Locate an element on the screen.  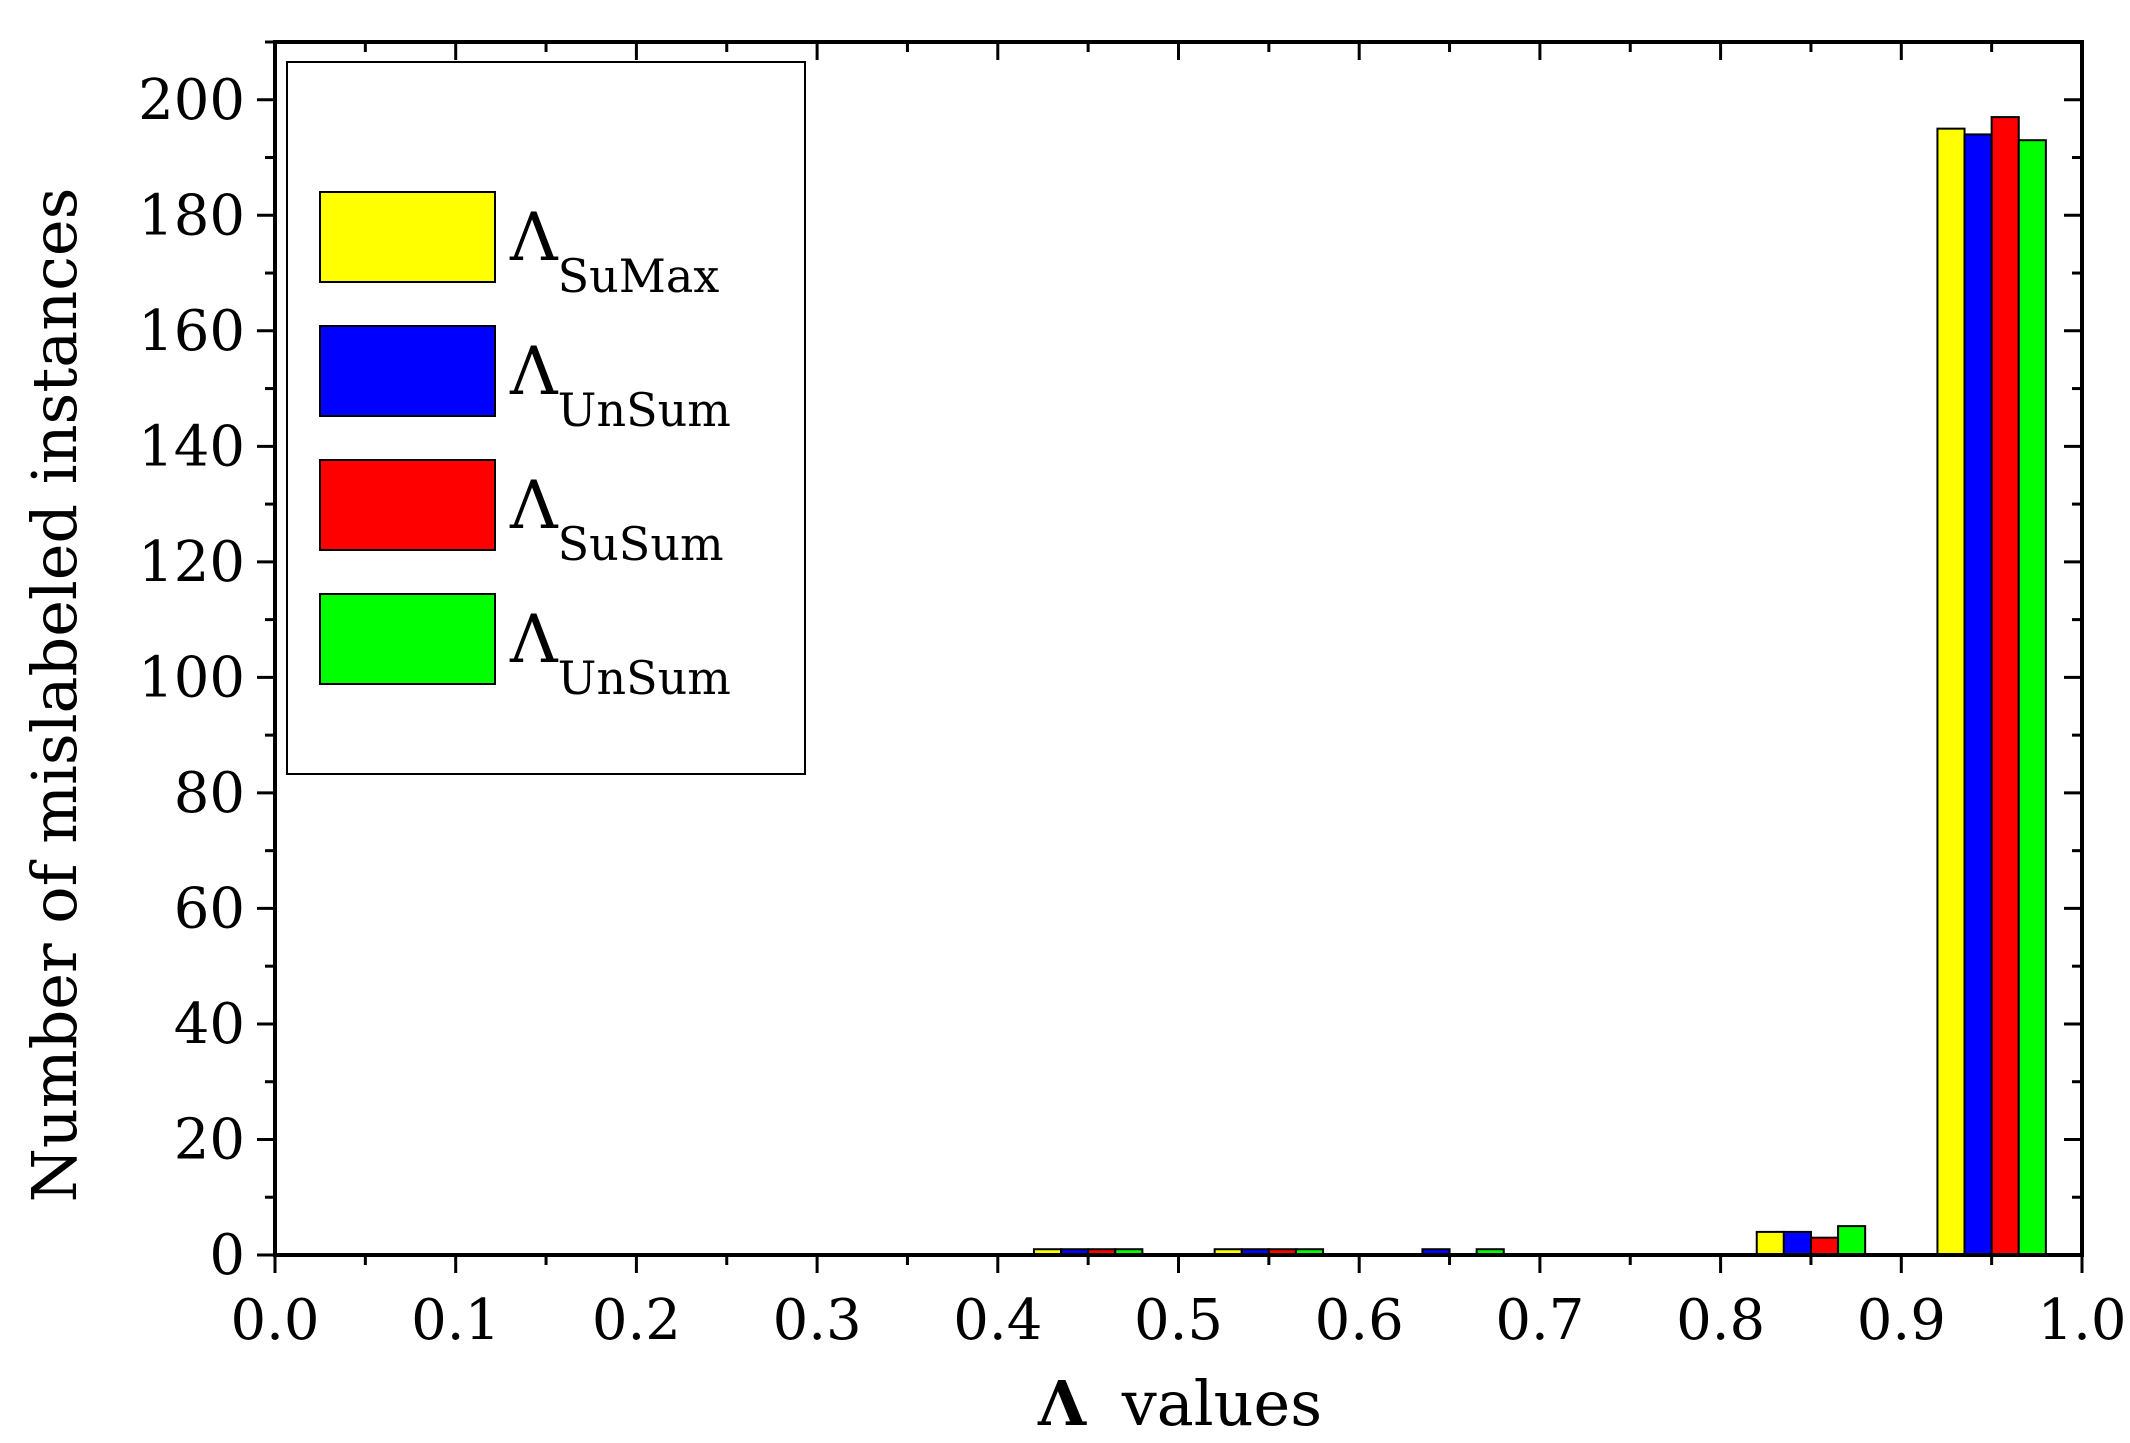
legend-label: ΛSuSum is located at coordinates (616, 519).